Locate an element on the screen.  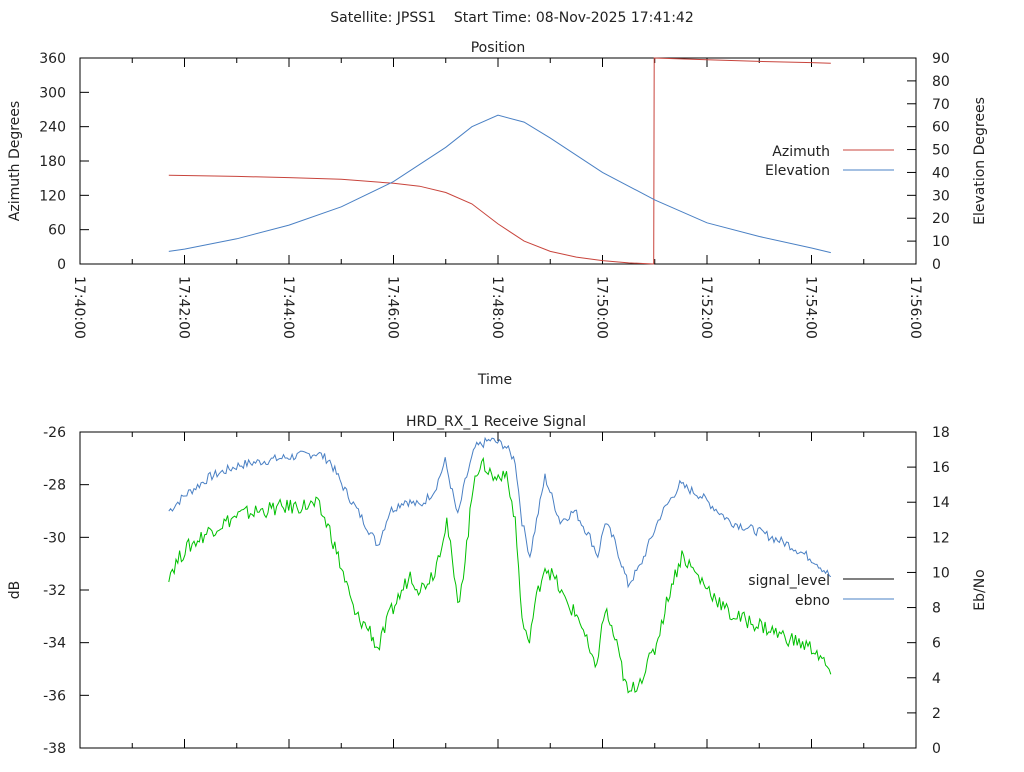
y2-tick-label: 60 is located at coordinates (941, 128).